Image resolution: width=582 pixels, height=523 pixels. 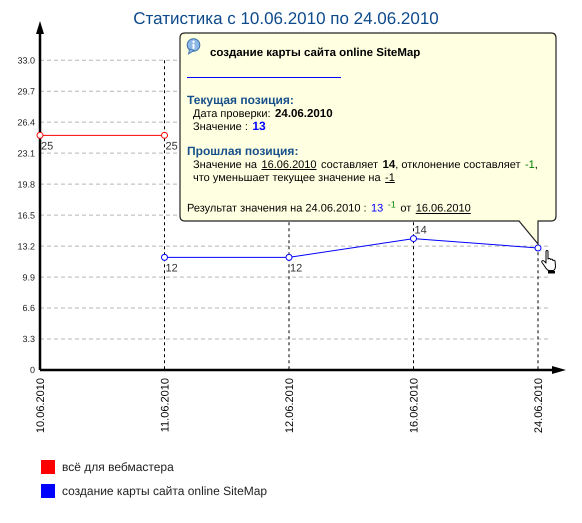 What do you see at coordinates (538, 406) in the screenshot?
I see `x-tick-label: 24.06.2010` at bounding box center [538, 406].